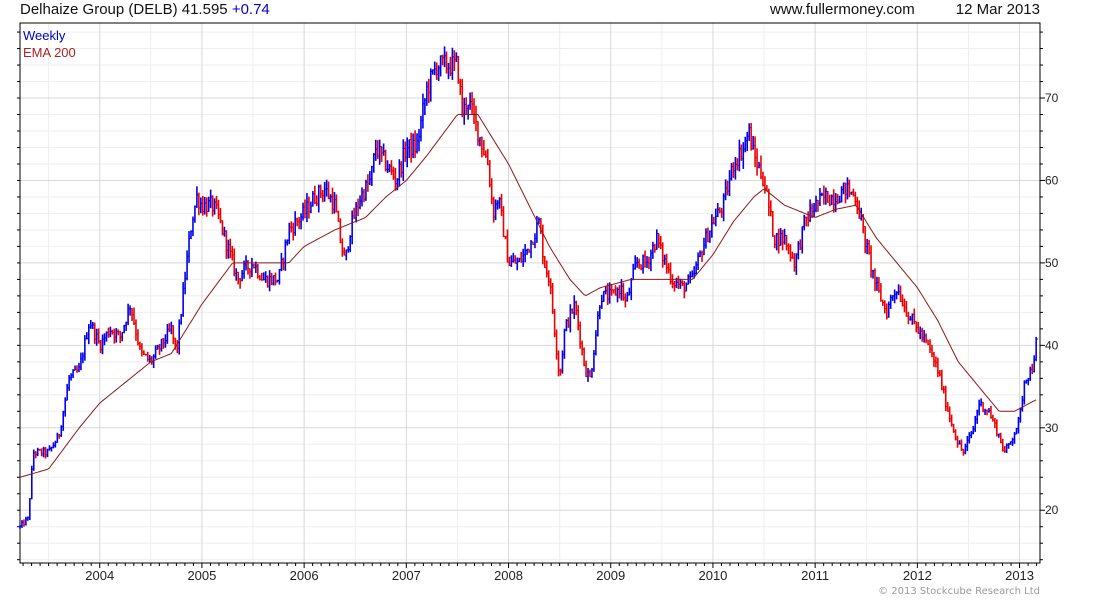 This screenshot has height=600, width=1100. I want to click on x-tick-label: 2013, so click(1019, 575).